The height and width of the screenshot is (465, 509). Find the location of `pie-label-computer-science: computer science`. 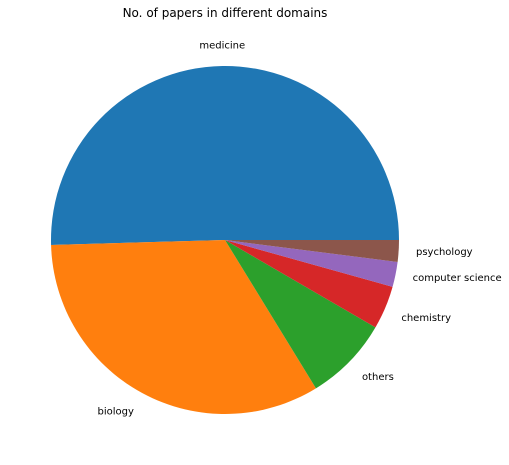

pie-label-computer-science: computer science is located at coordinates (457, 278).